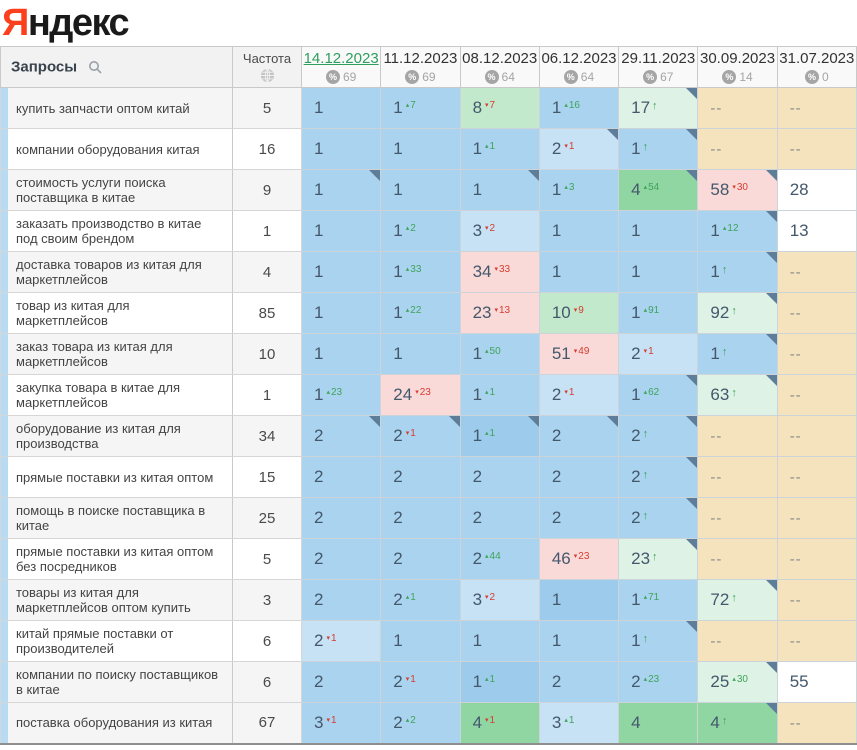 The height and width of the screenshot is (750, 857). What do you see at coordinates (817, 58) in the screenshot?
I see `date-link: 31.07.2023` at bounding box center [817, 58].